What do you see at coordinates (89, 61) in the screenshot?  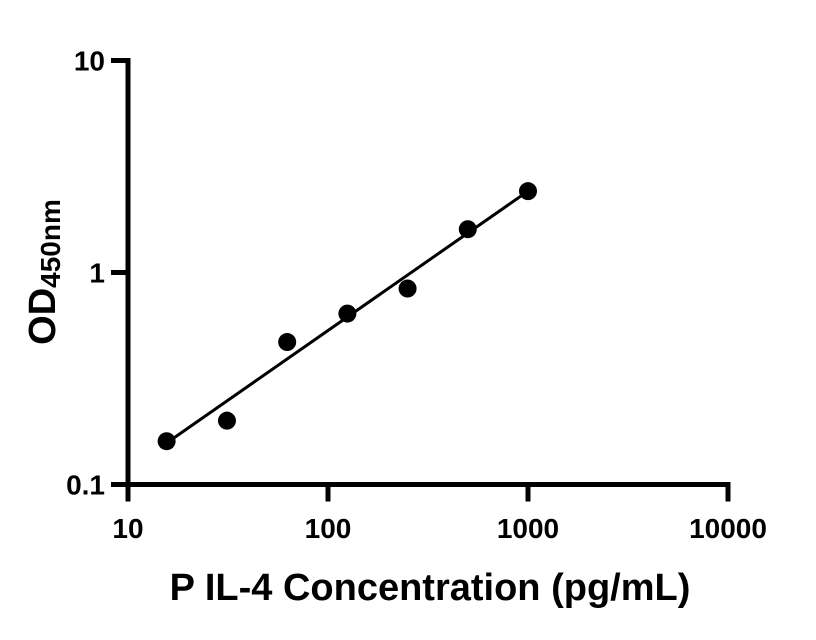 I see `y-tick-label: 10` at bounding box center [89, 61].